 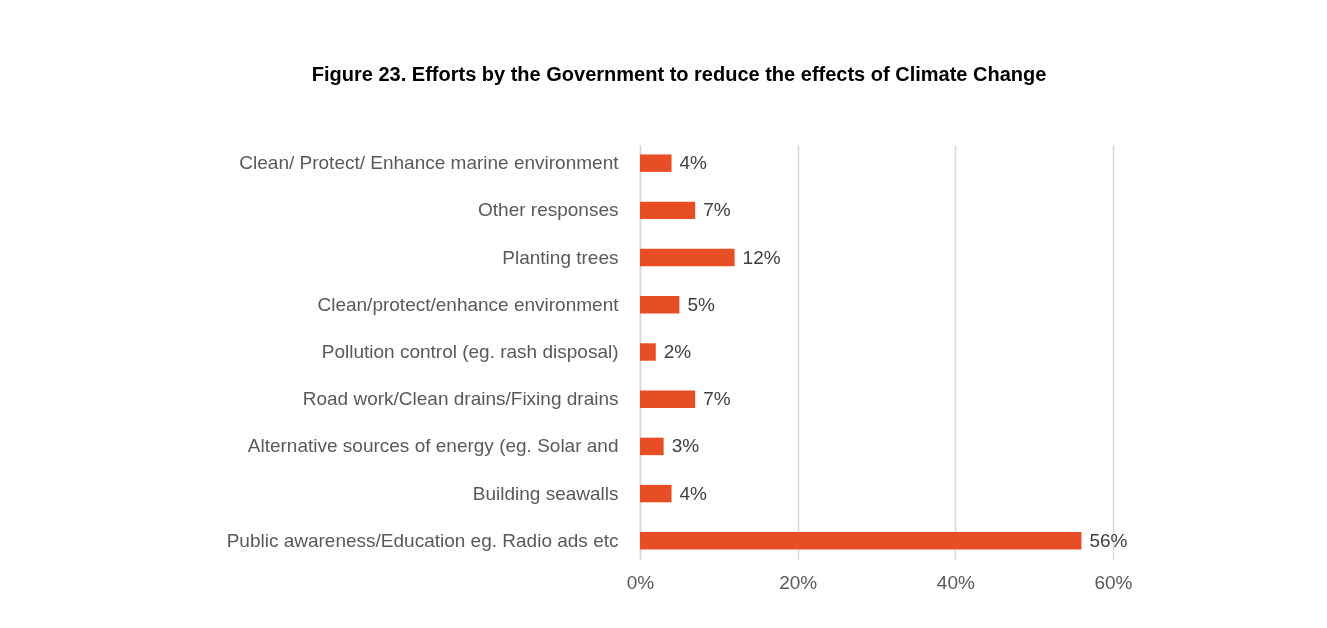 I want to click on data-label: 12%, so click(x=761, y=257).